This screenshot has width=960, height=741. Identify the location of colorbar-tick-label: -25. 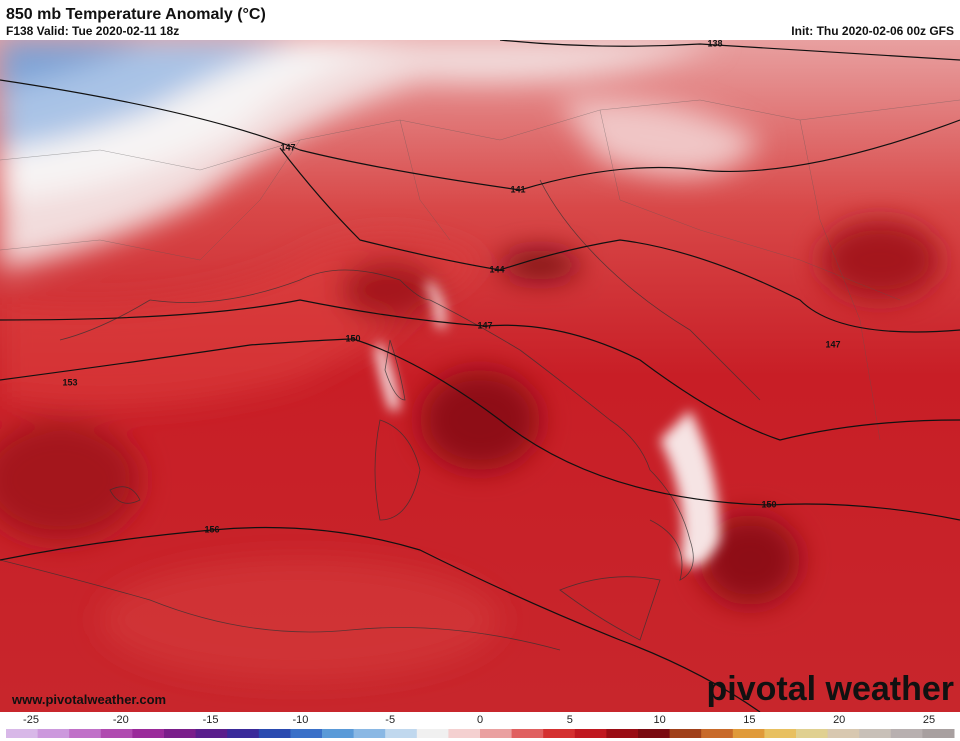
(31, 720).